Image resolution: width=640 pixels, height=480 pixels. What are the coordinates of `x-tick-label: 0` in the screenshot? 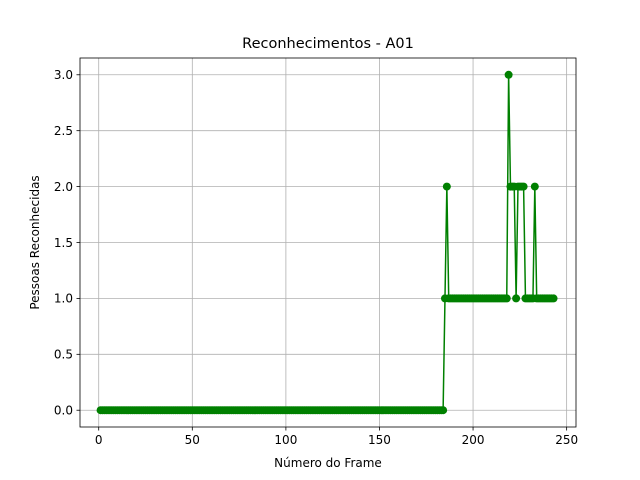 It's located at (99, 440).